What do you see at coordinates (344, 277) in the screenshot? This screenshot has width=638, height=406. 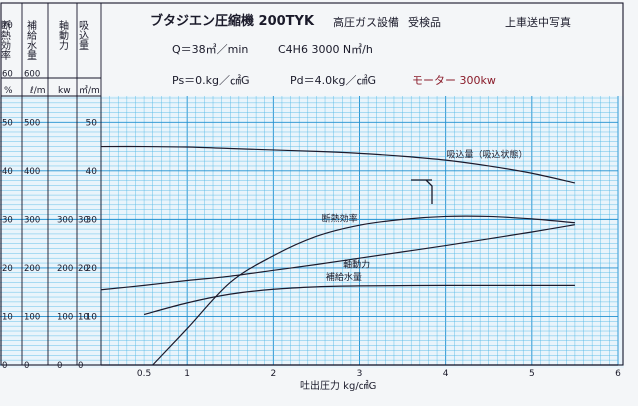 I see `series-label: 補給水量` at bounding box center [344, 277].